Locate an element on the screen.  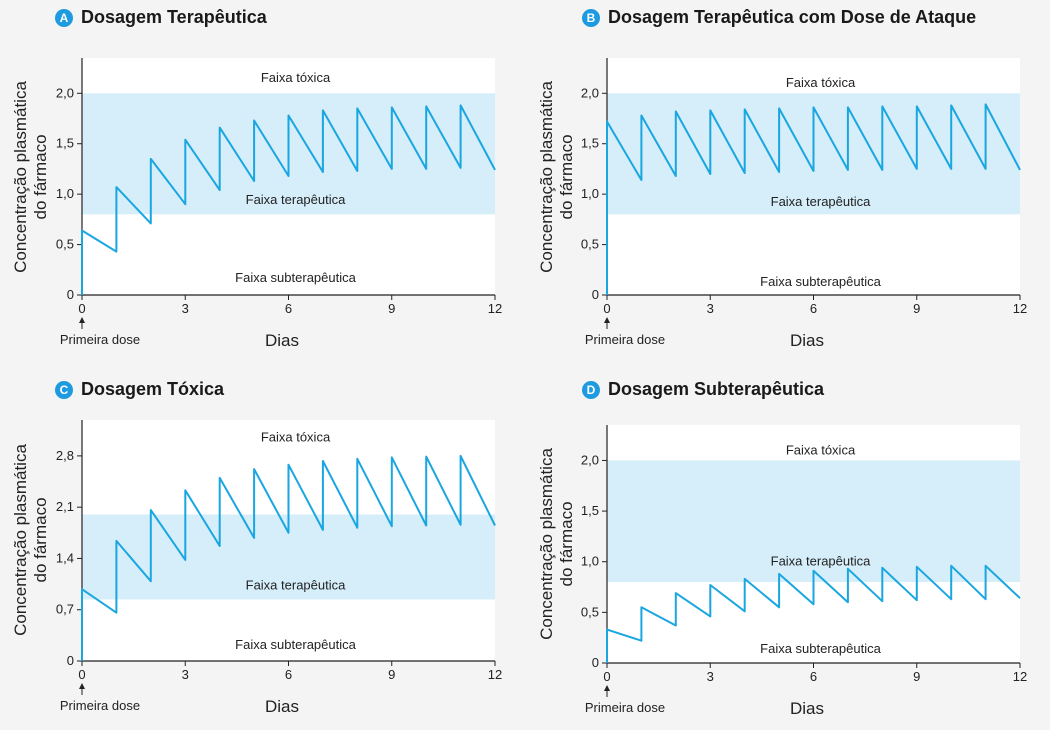
therapeutic-band is located at coordinates (813, 521).